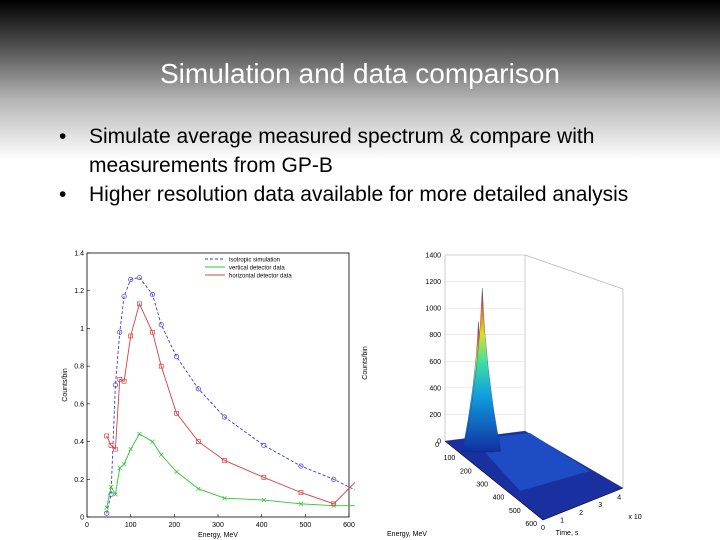 This screenshot has height=540, width=720. Describe the element at coordinates (543, 528) in the screenshot. I see `time-tick-label: 0` at that location.